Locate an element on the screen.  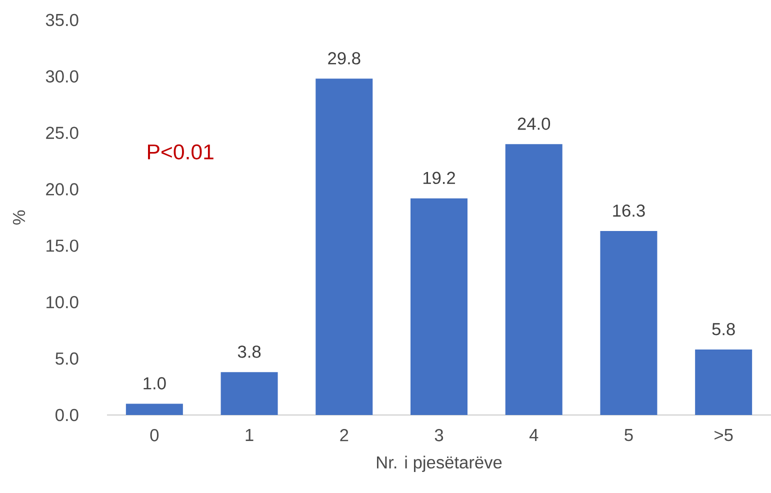
x-tick-label: 3 is located at coordinates (439, 435).